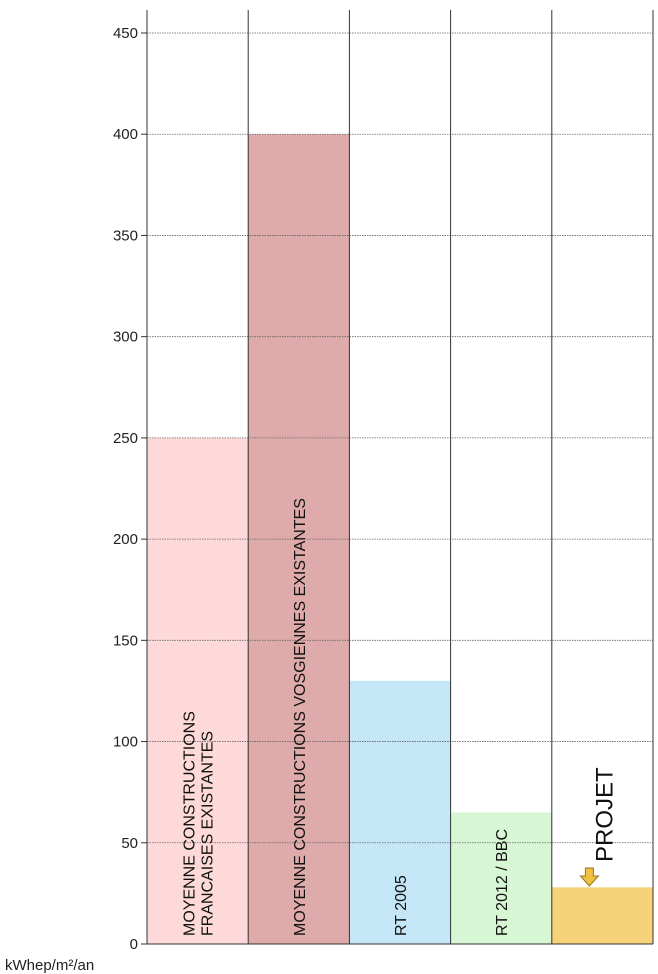  Describe the element at coordinates (129, 843) in the screenshot. I see `y-tick-label: 50` at that location.